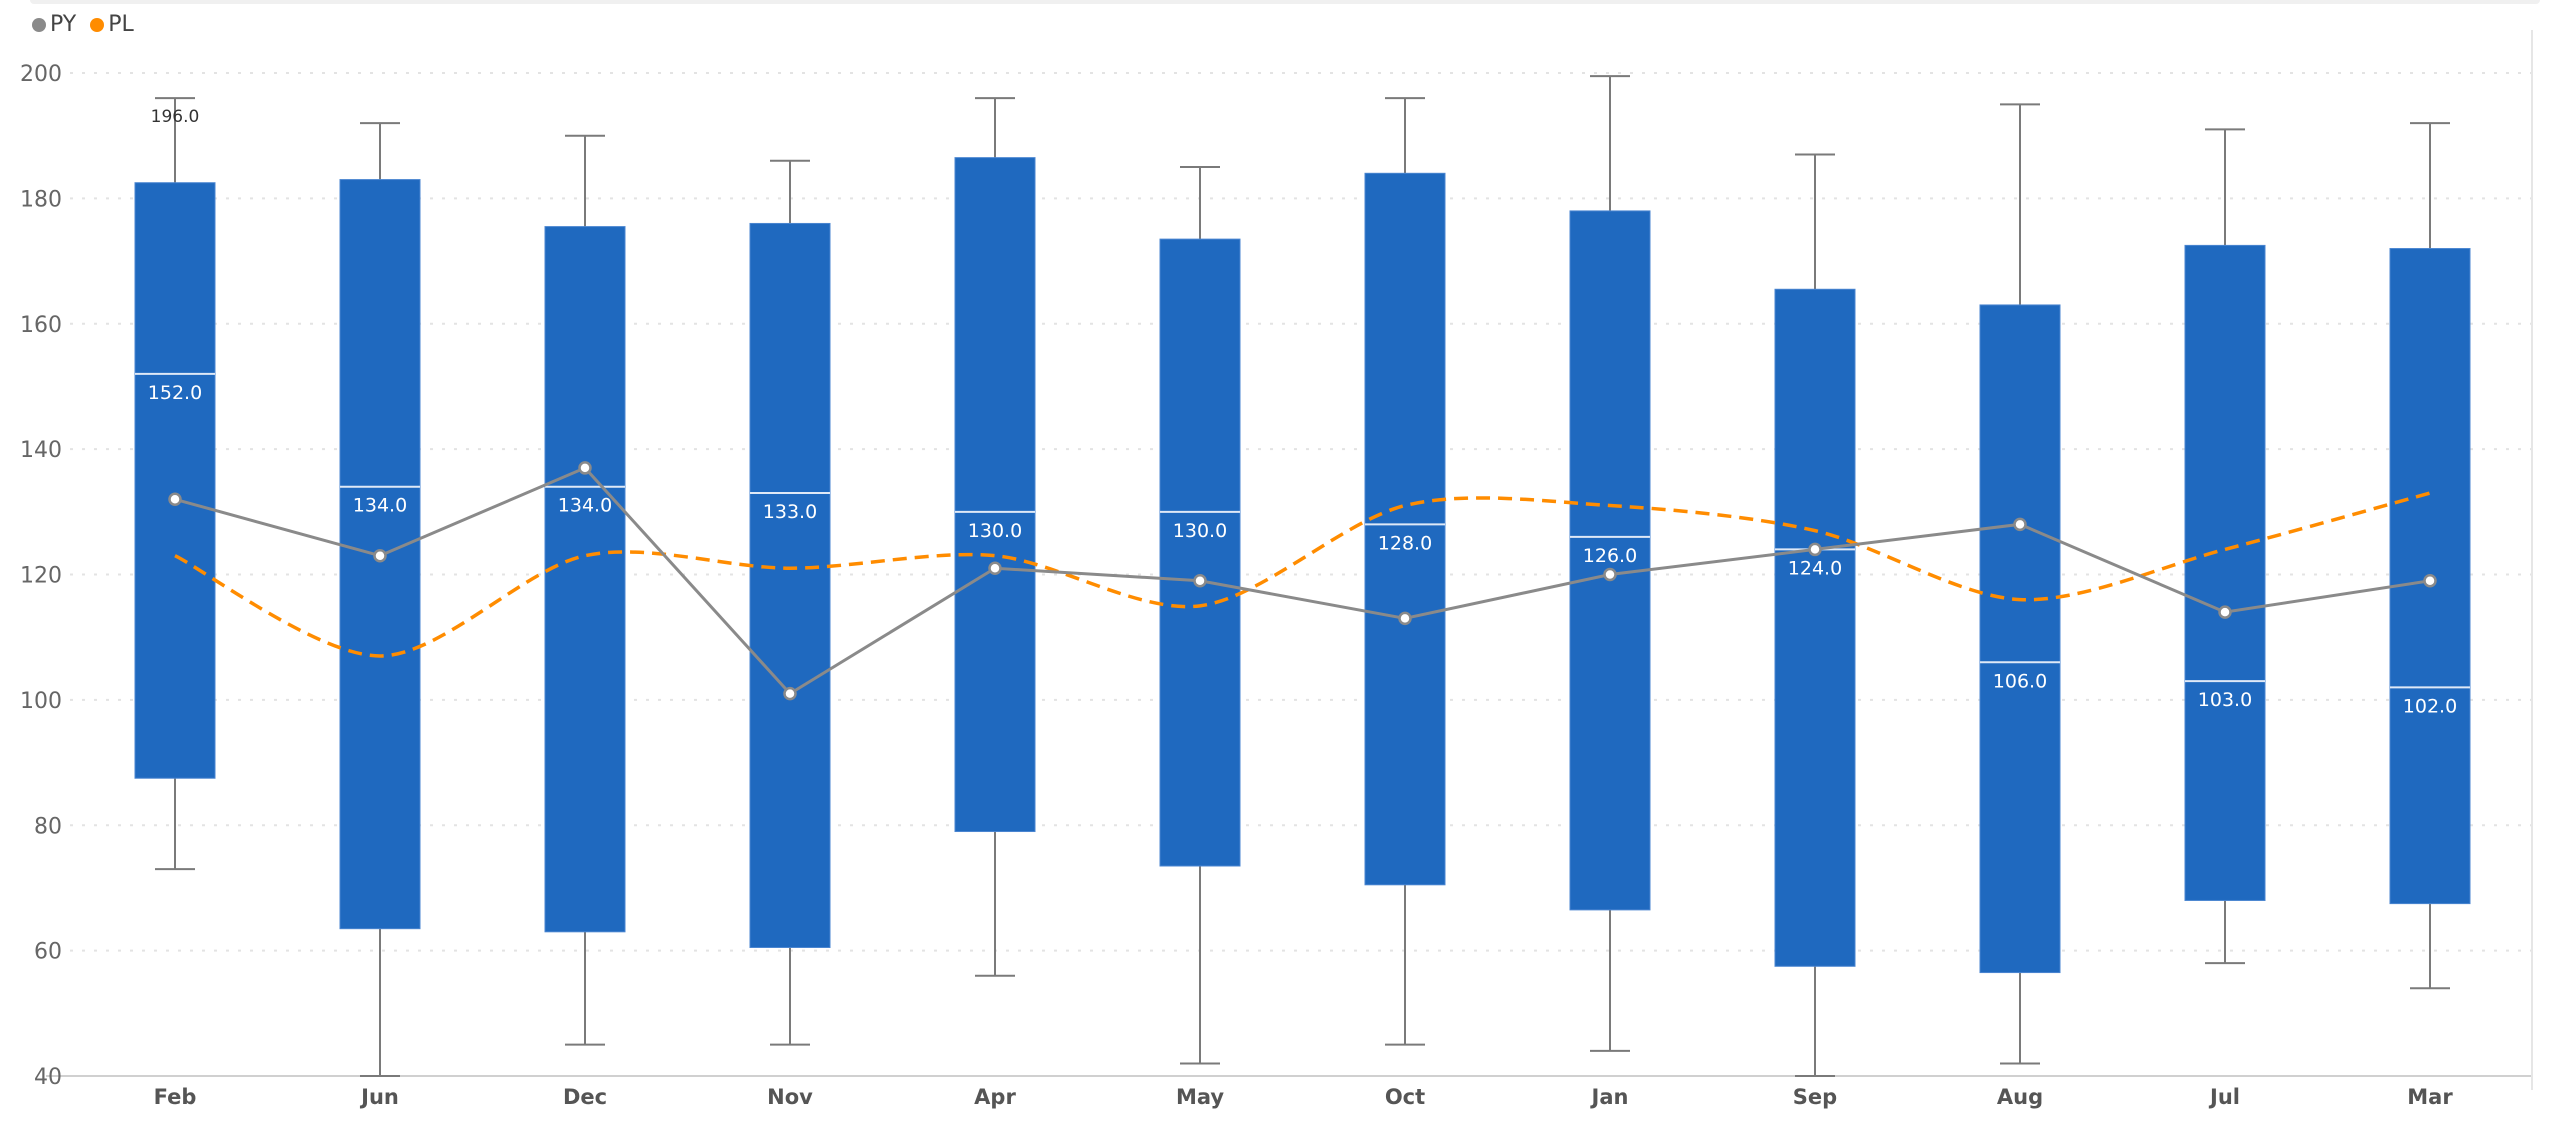 Image resolution: width=2560 pixels, height=1137 pixels. What do you see at coordinates (41, 199) in the screenshot?
I see `y-tick-label: 180` at bounding box center [41, 199].